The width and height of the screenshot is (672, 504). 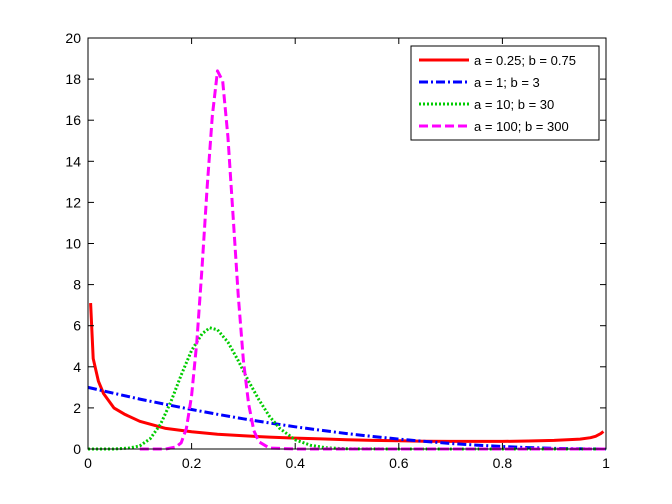 What do you see at coordinates (77, 367) in the screenshot?
I see `y-tick-label: 4` at bounding box center [77, 367].